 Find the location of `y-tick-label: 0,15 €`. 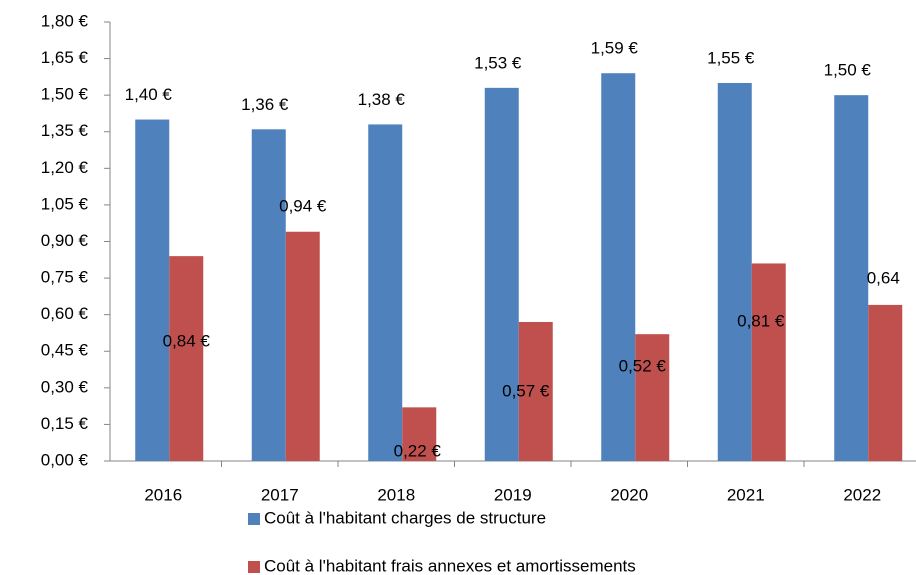

y-tick-label: 0,15 € is located at coordinates (65, 423).